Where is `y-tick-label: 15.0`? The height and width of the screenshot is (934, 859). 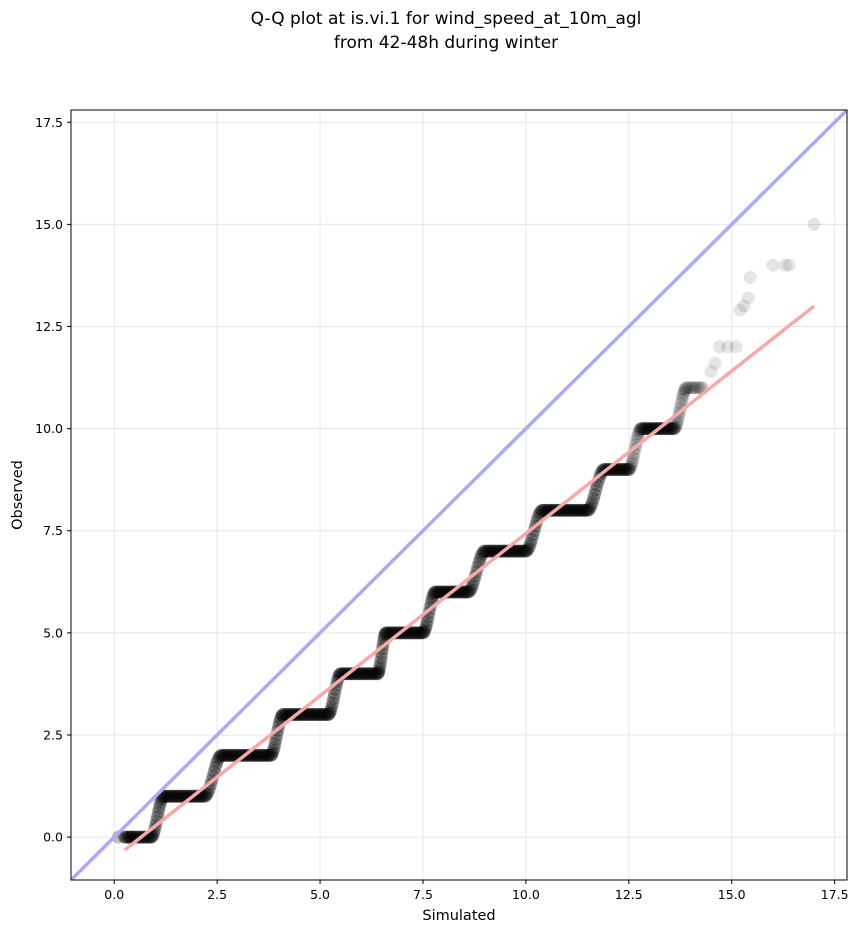 y-tick-label: 15.0 is located at coordinates (49, 224).